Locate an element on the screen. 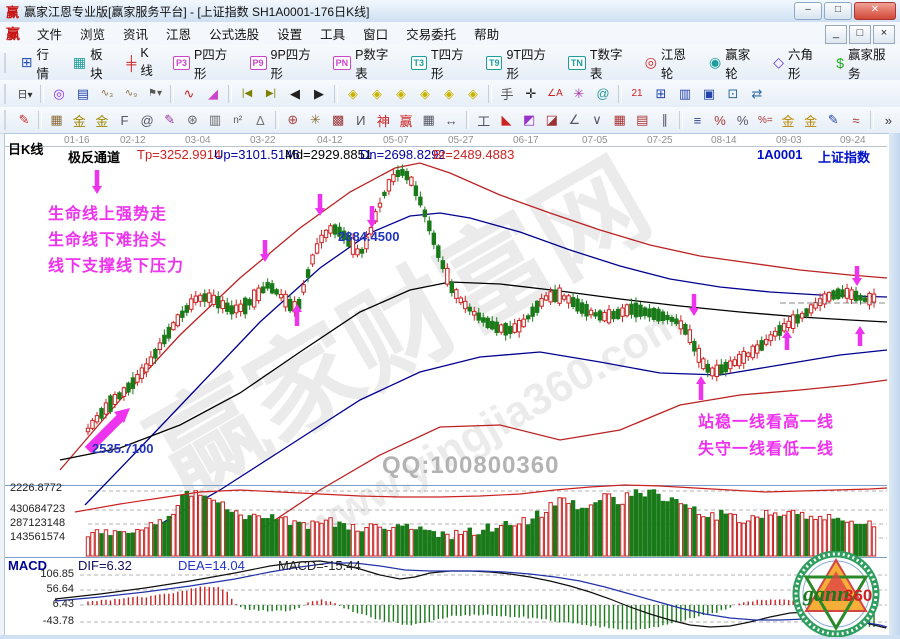 The width and height of the screenshot is (900, 639). diamond-right-button: ◈ is located at coordinates (377, 93).